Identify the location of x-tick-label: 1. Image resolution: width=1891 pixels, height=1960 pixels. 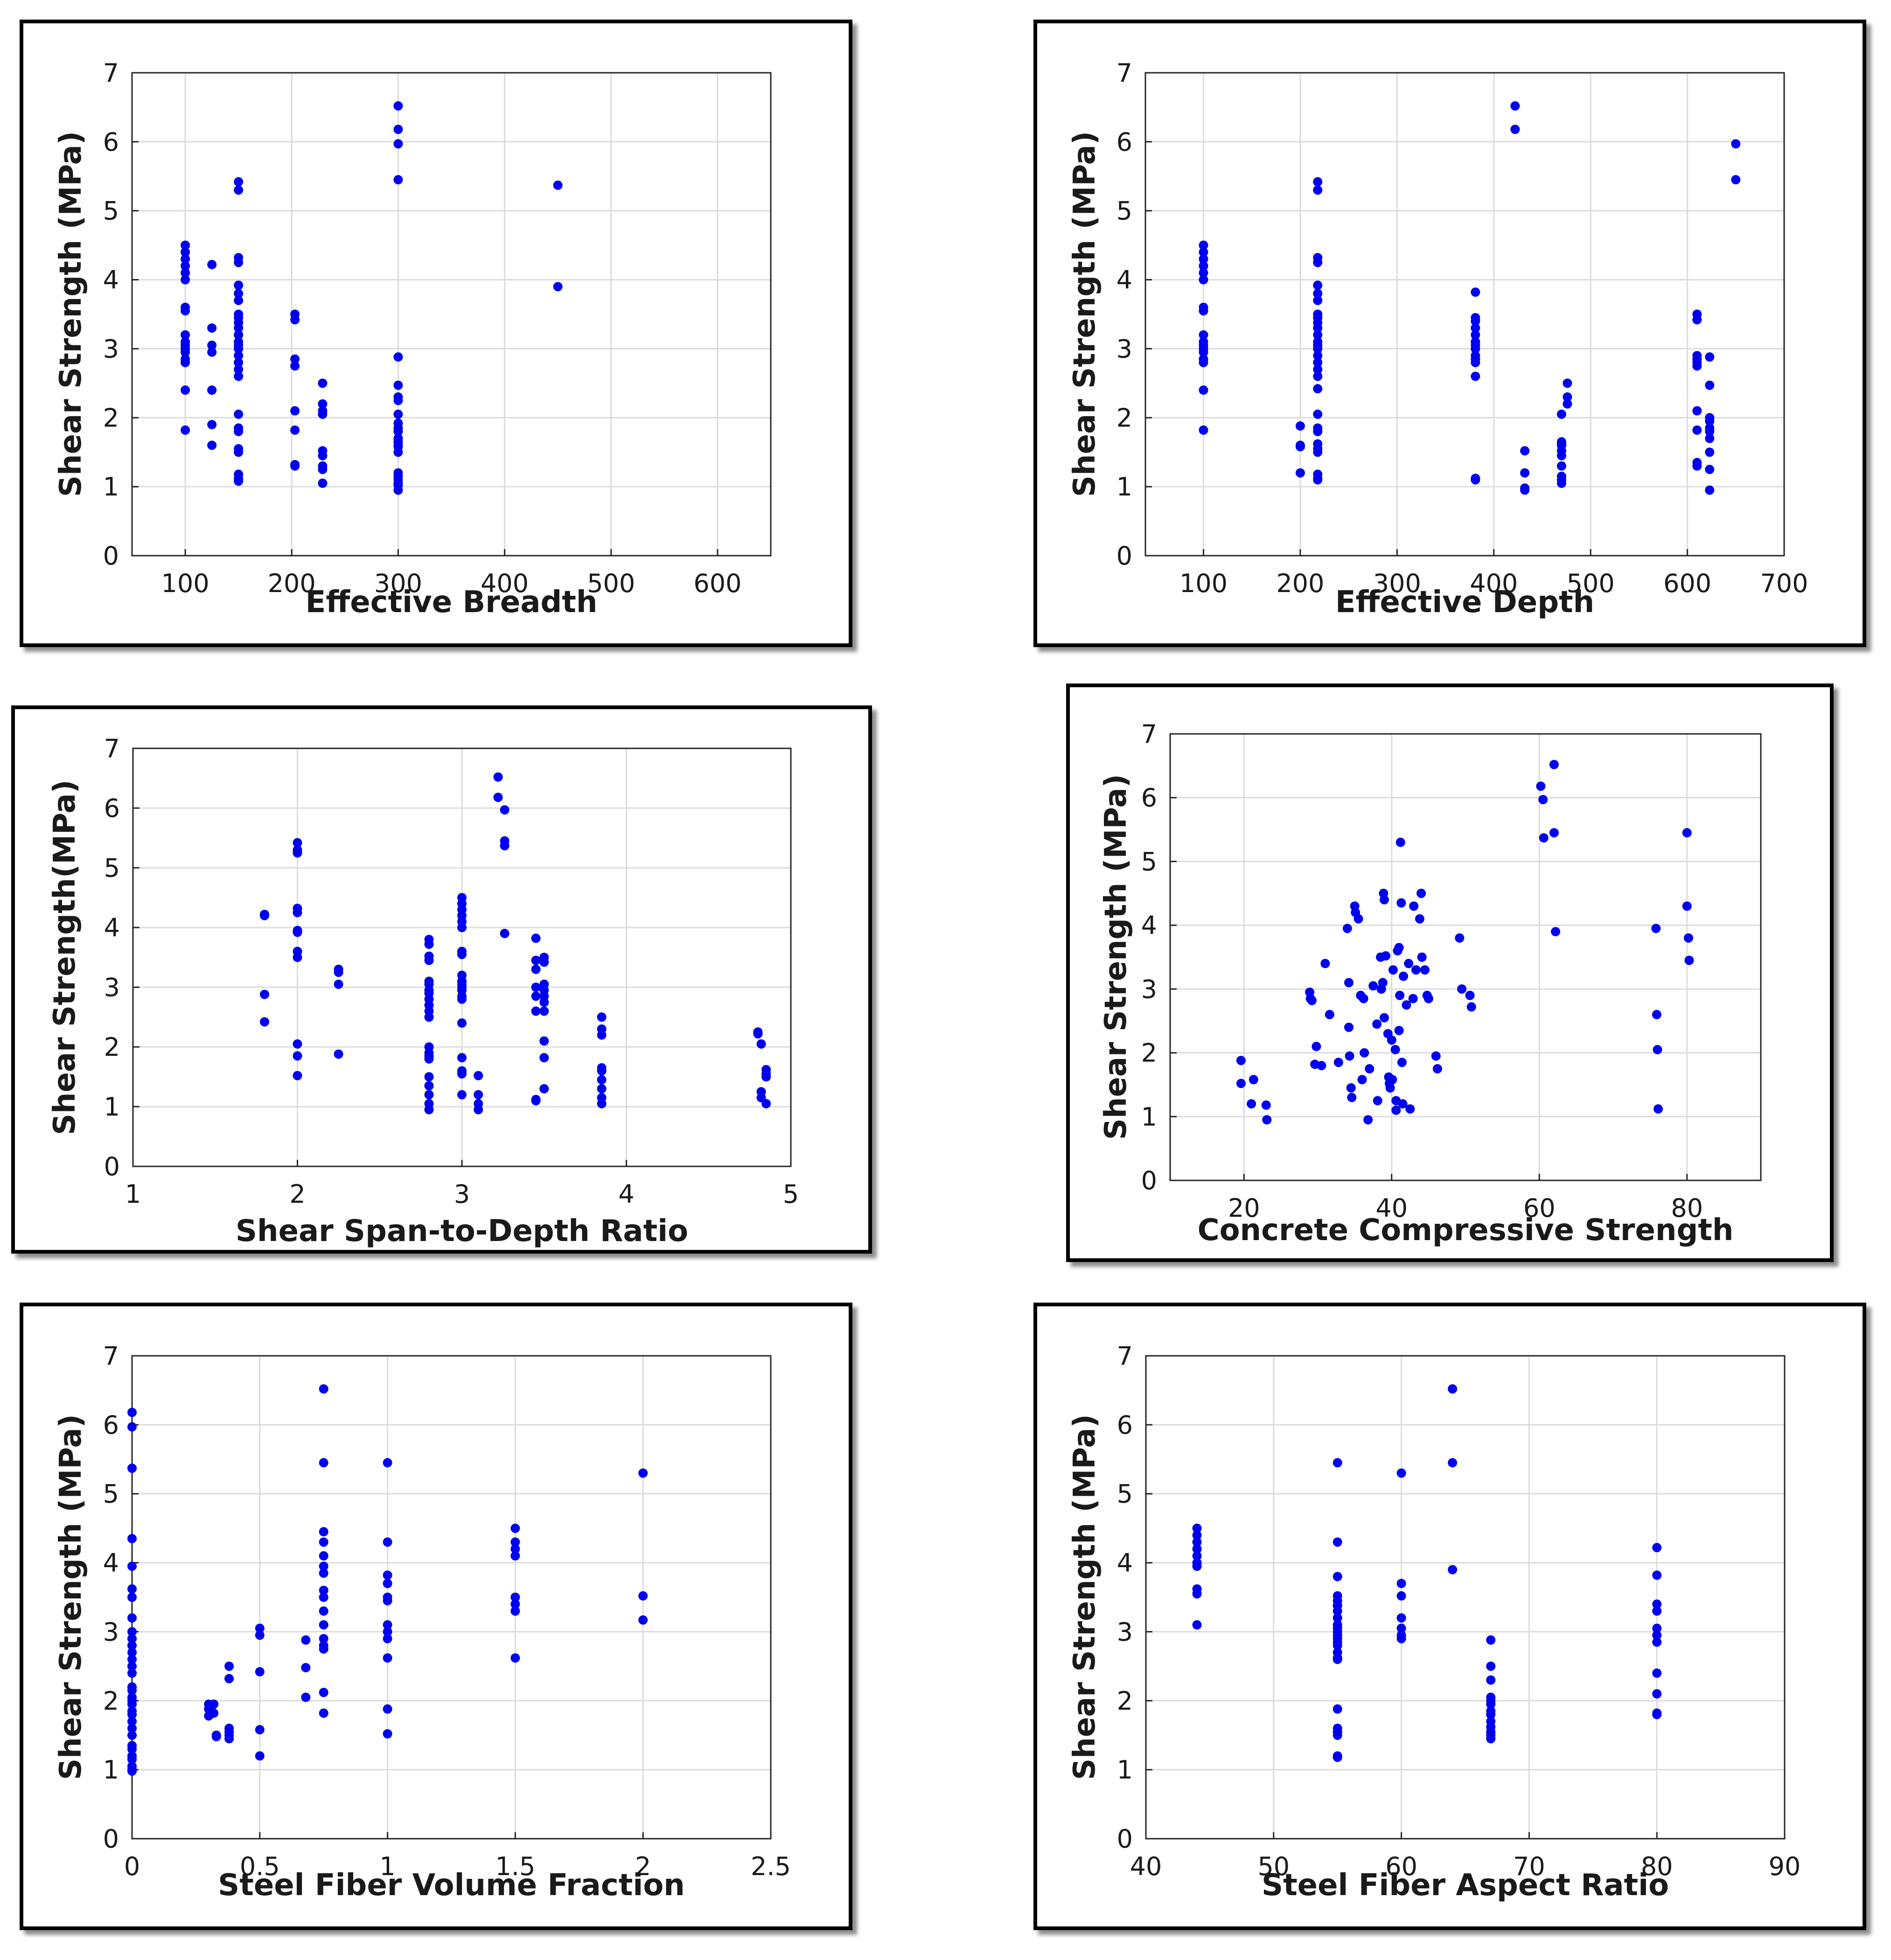
(133, 1194).